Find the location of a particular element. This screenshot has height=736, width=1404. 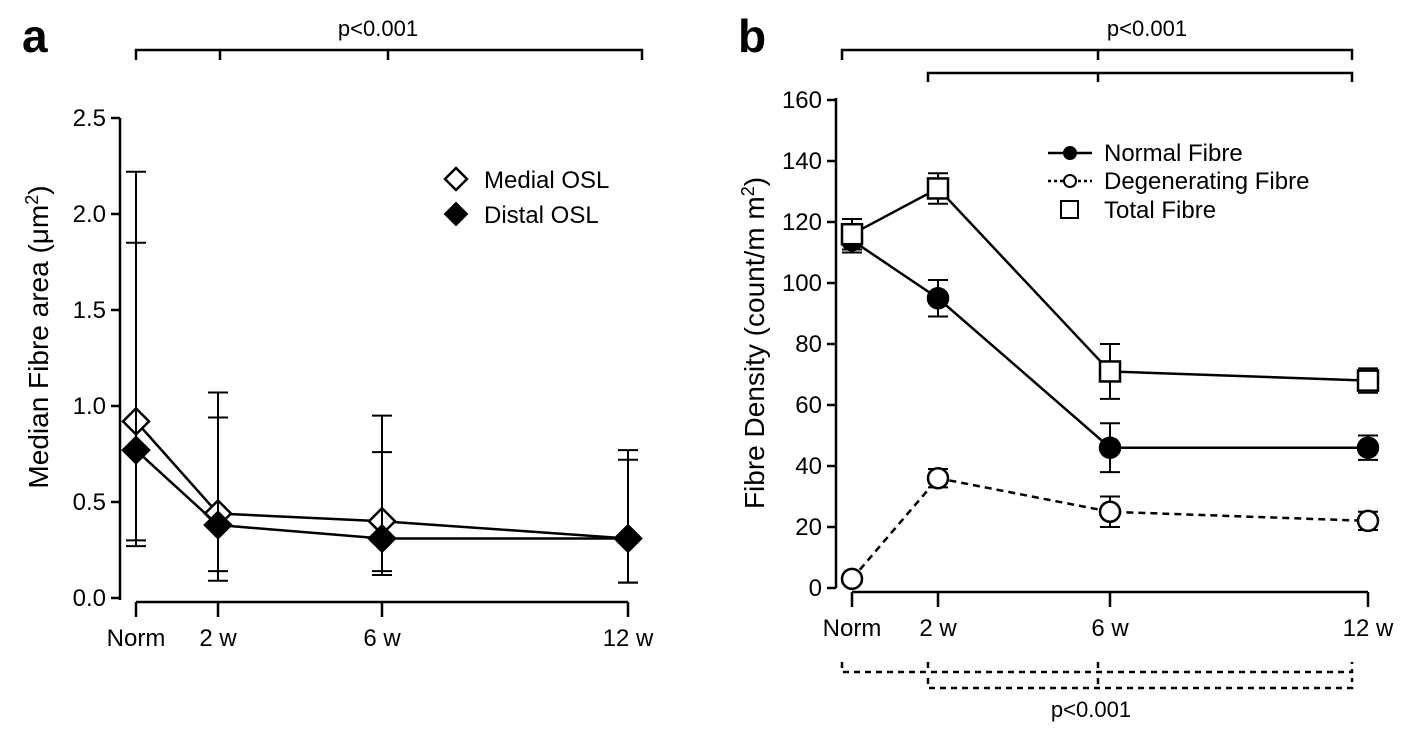

panel-b-x-tick-label: 2 w is located at coordinates (938, 628).